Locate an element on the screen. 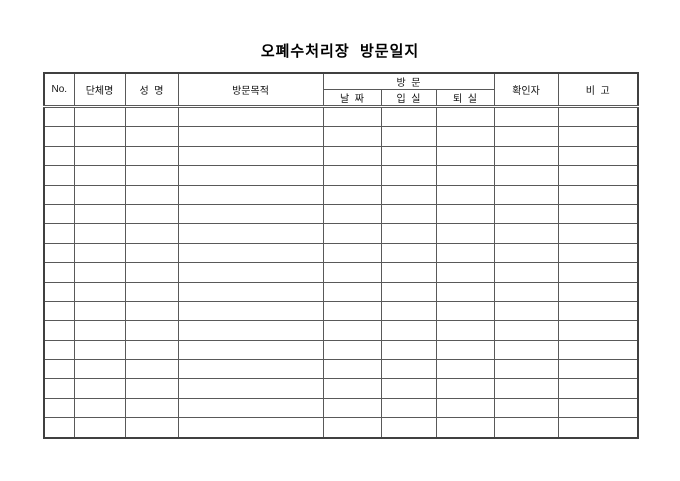  col-header-purpose: 방문목적 is located at coordinates (250, 90).